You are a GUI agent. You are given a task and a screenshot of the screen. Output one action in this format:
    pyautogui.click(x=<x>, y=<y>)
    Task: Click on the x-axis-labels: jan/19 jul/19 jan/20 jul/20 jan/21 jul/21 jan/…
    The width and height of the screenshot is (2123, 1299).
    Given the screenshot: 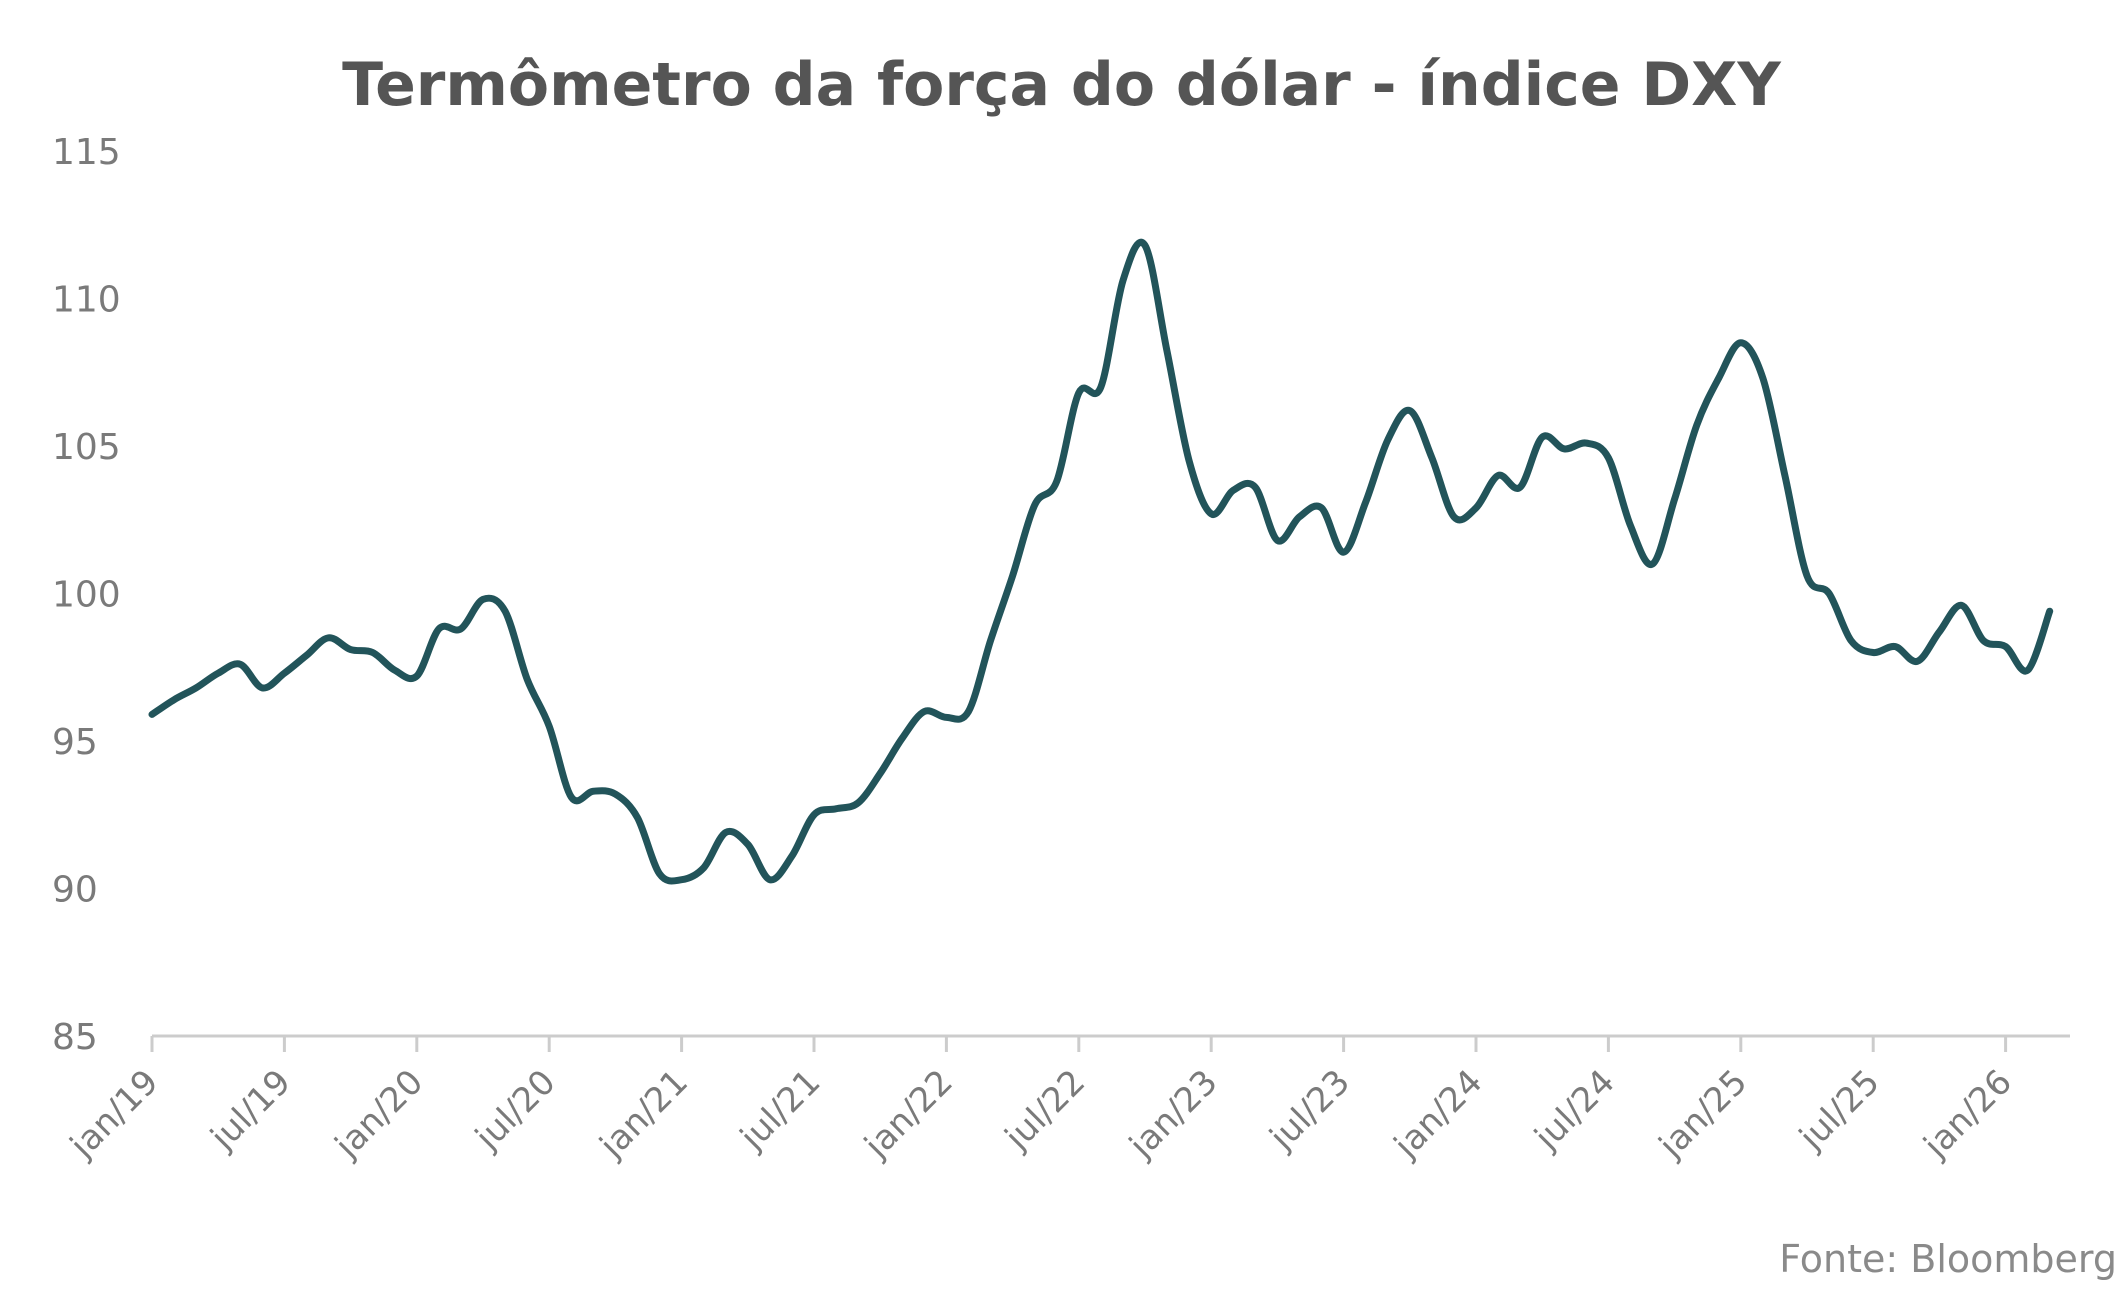 What is the action you would take?
    pyautogui.click(x=1041, y=1114)
    